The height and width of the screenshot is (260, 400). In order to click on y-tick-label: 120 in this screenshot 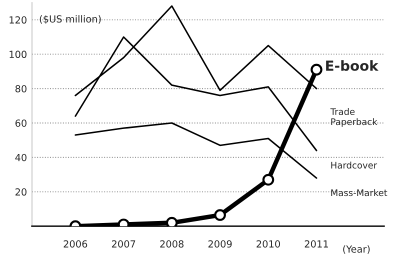, I will do `click(18, 20)`.